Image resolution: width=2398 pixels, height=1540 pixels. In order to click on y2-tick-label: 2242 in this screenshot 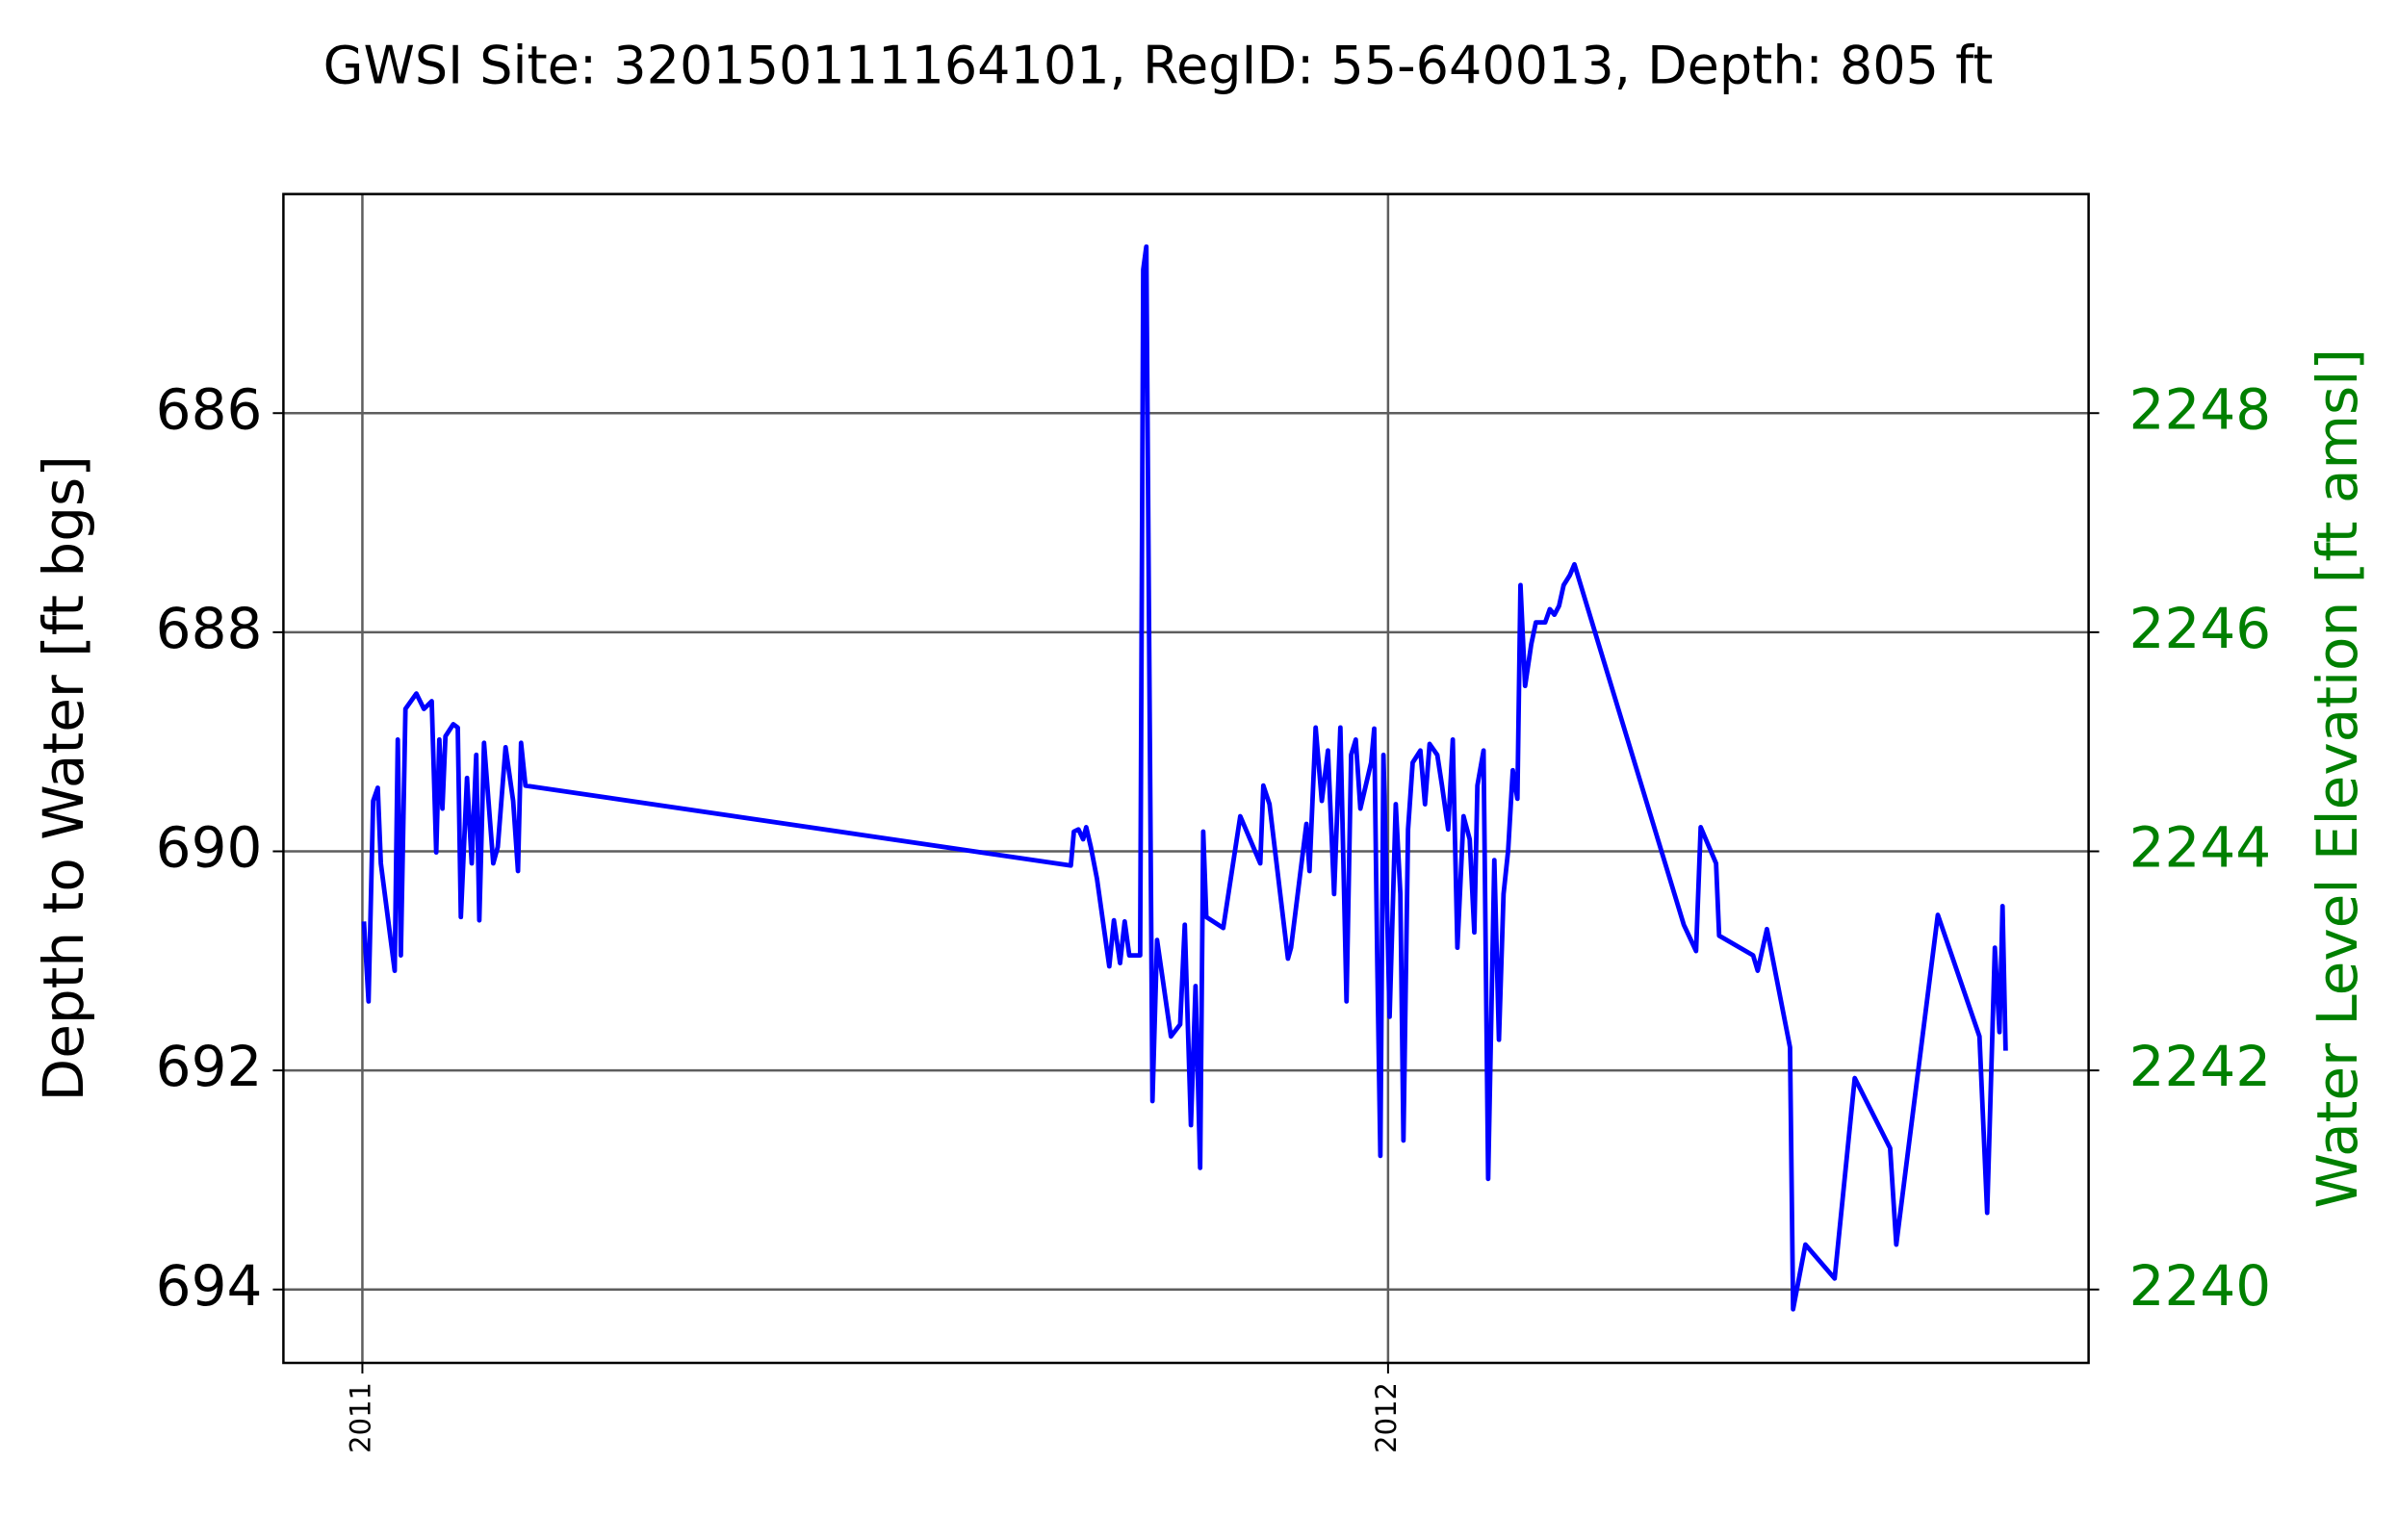, I will do `click(2200, 1066)`.